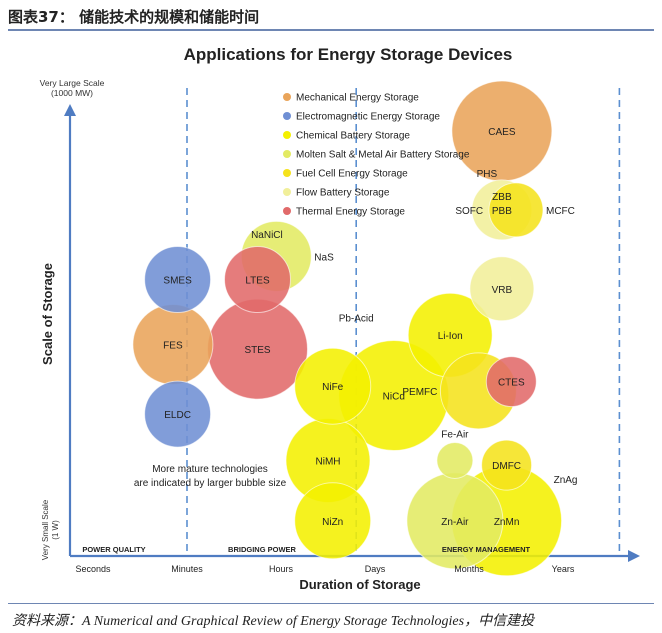 The width and height of the screenshot is (662, 633). I want to click on top-rule, so click(331, 30).